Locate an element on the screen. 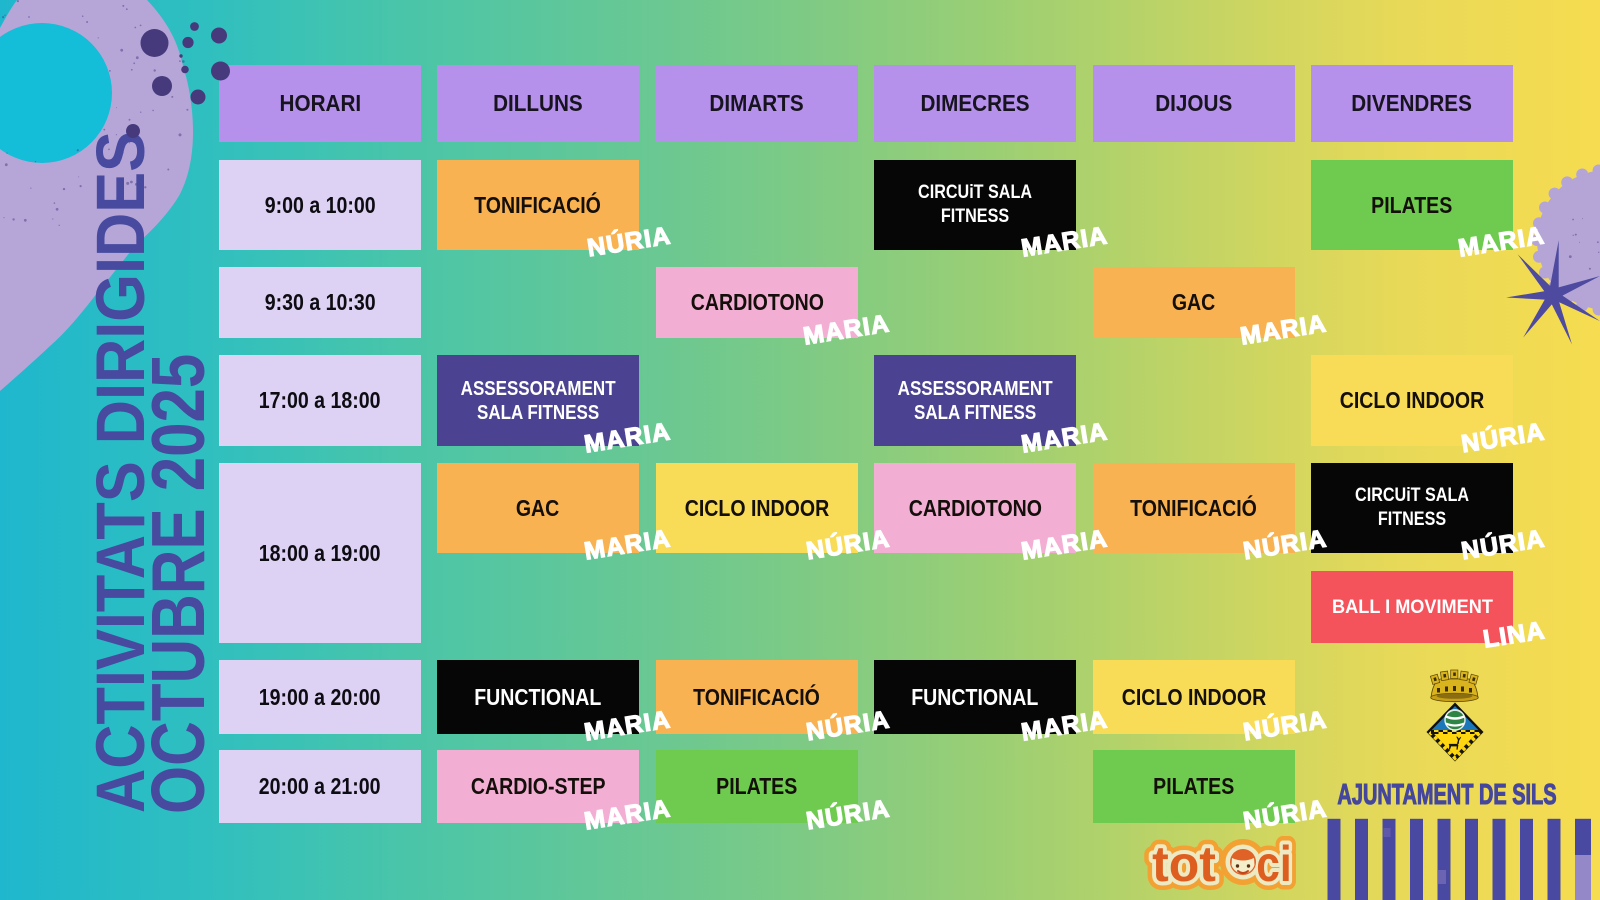  svg-text: tot is located at coordinates (1184, 864).